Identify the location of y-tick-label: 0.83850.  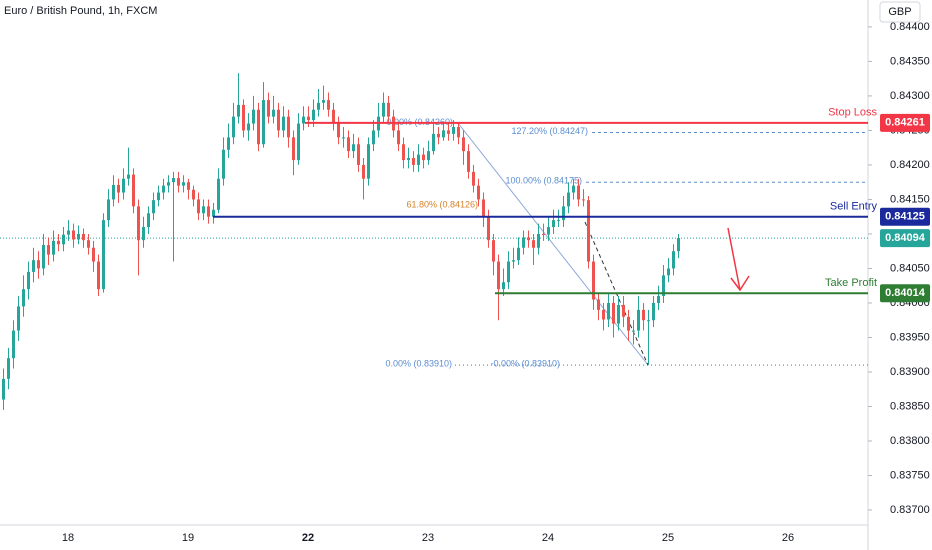
(910, 406).